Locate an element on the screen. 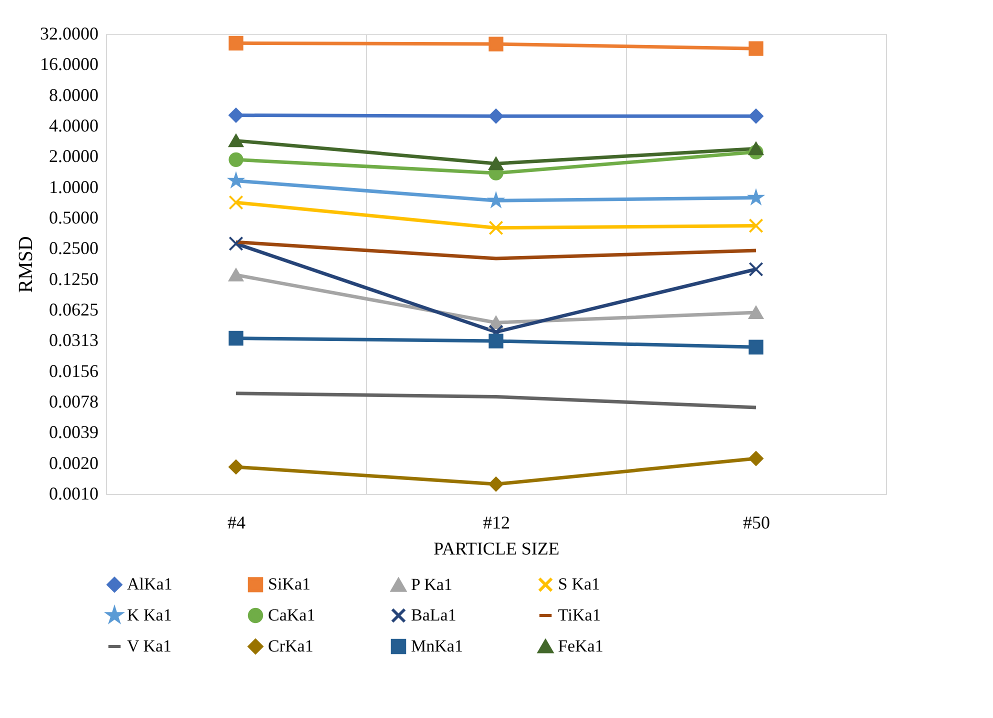 The image size is (993, 718). y-tick-label: 1.0000 is located at coordinates (73, 186).